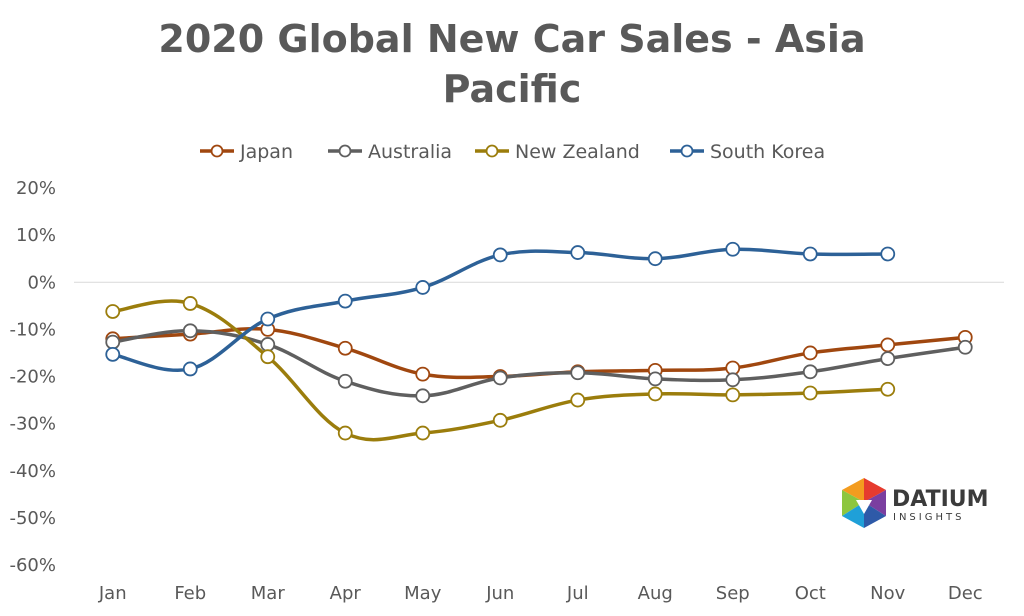 The width and height of the screenshot is (1024, 616). Describe the element at coordinates (36, 235) in the screenshot. I see `y-tick-label: 10%` at that location.